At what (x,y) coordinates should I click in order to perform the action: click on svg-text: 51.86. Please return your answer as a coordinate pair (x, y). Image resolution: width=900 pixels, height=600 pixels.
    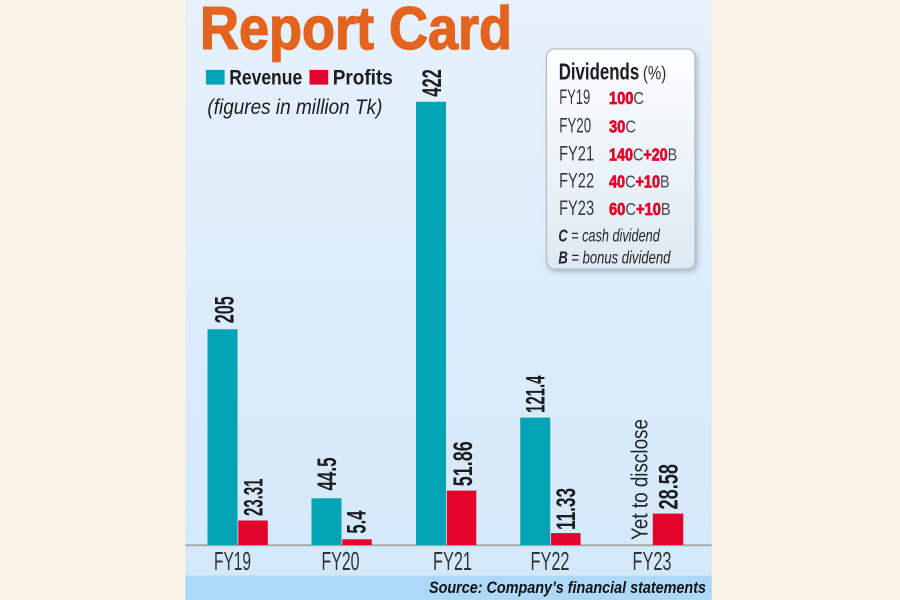
    Looking at the image, I should click on (463, 463).